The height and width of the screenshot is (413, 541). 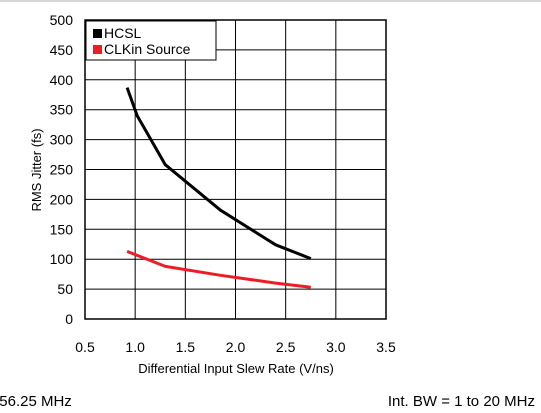 I want to click on x-tick-label: 2.0, so click(x=236, y=347).